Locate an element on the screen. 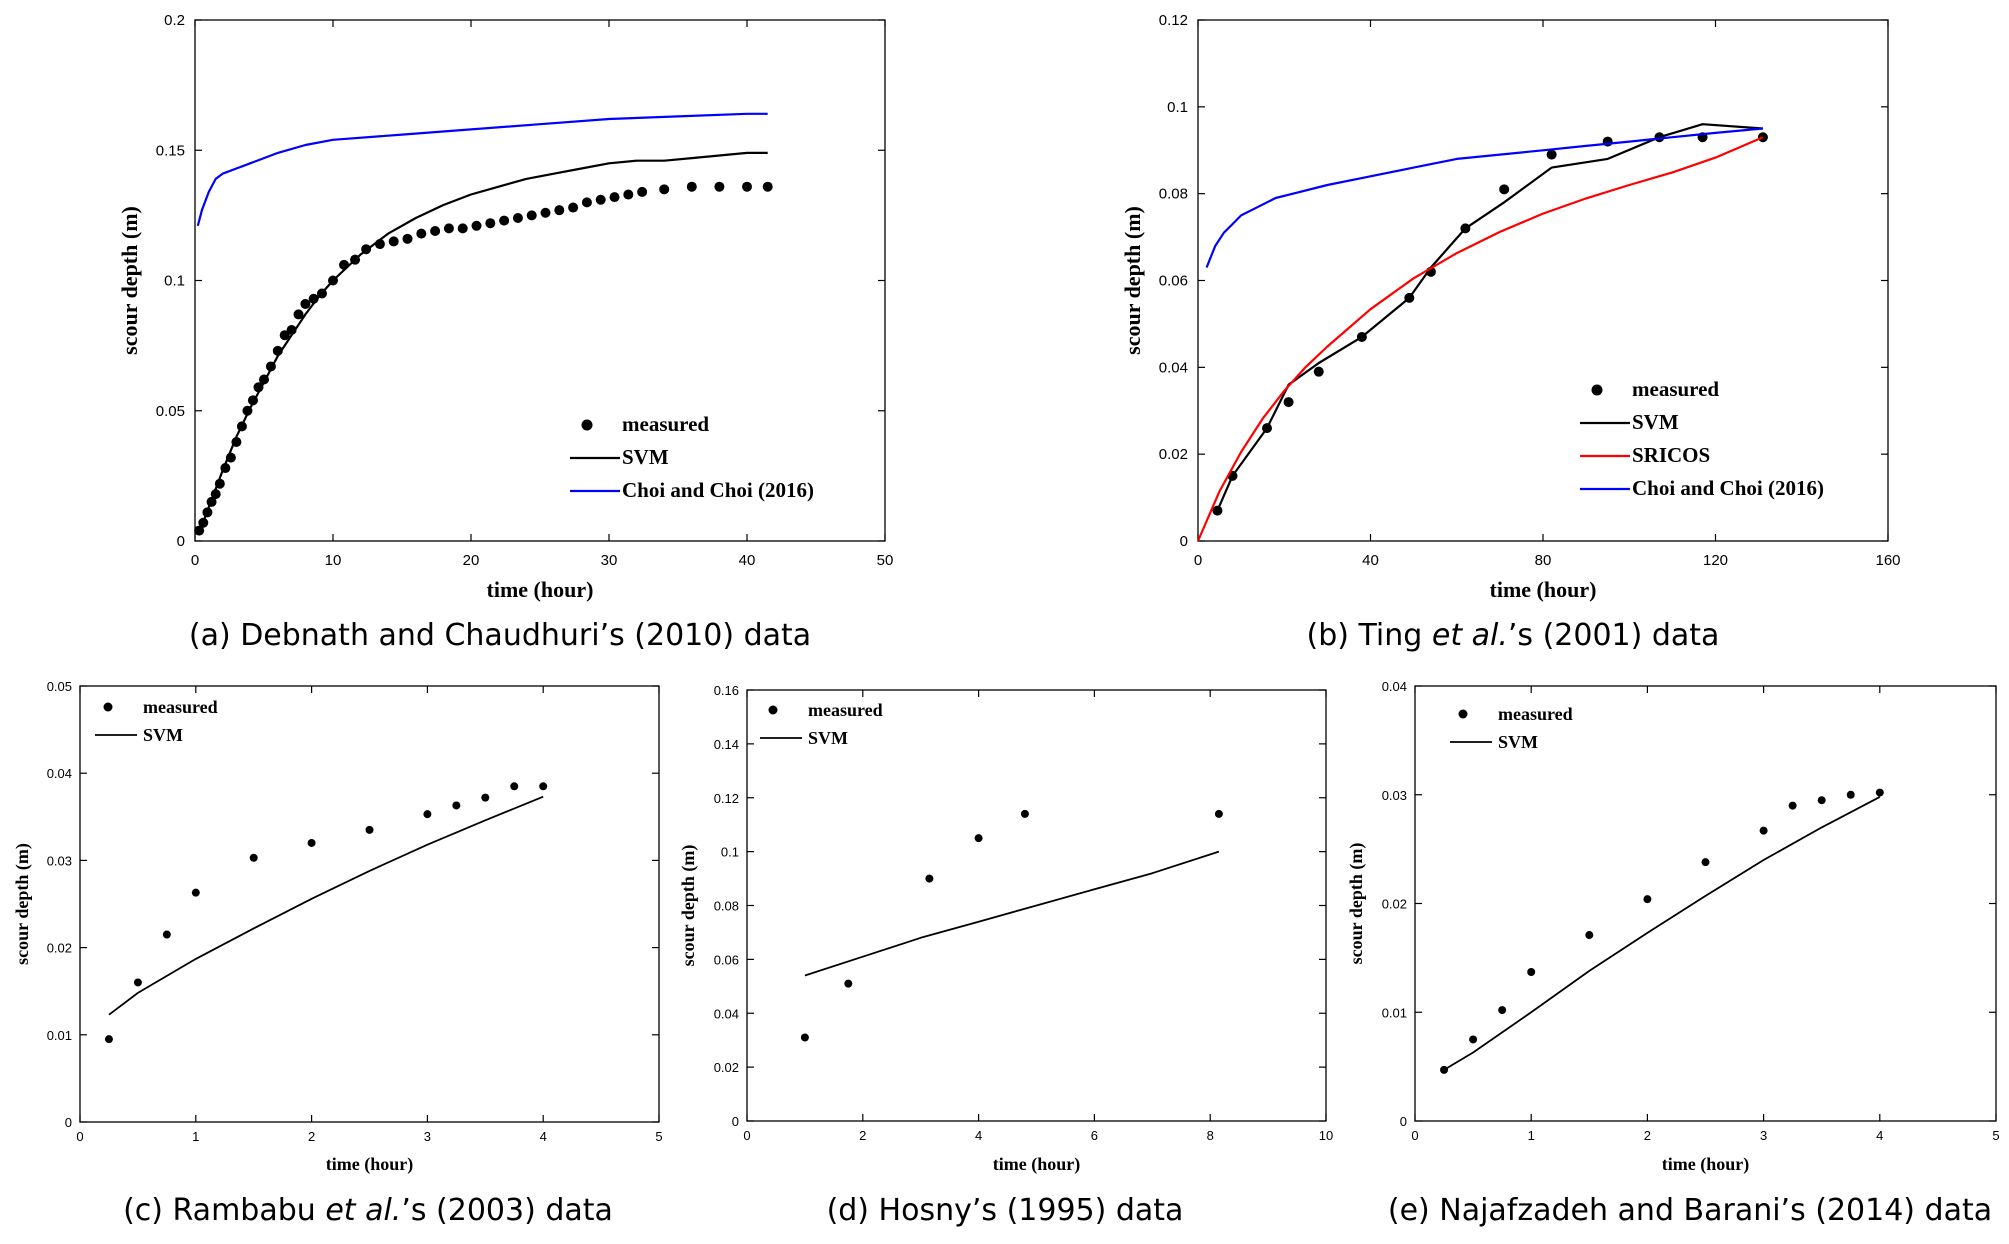  panel-caption: (b) Ting et al.’s (2001) data is located at coordinates (1513, 635).